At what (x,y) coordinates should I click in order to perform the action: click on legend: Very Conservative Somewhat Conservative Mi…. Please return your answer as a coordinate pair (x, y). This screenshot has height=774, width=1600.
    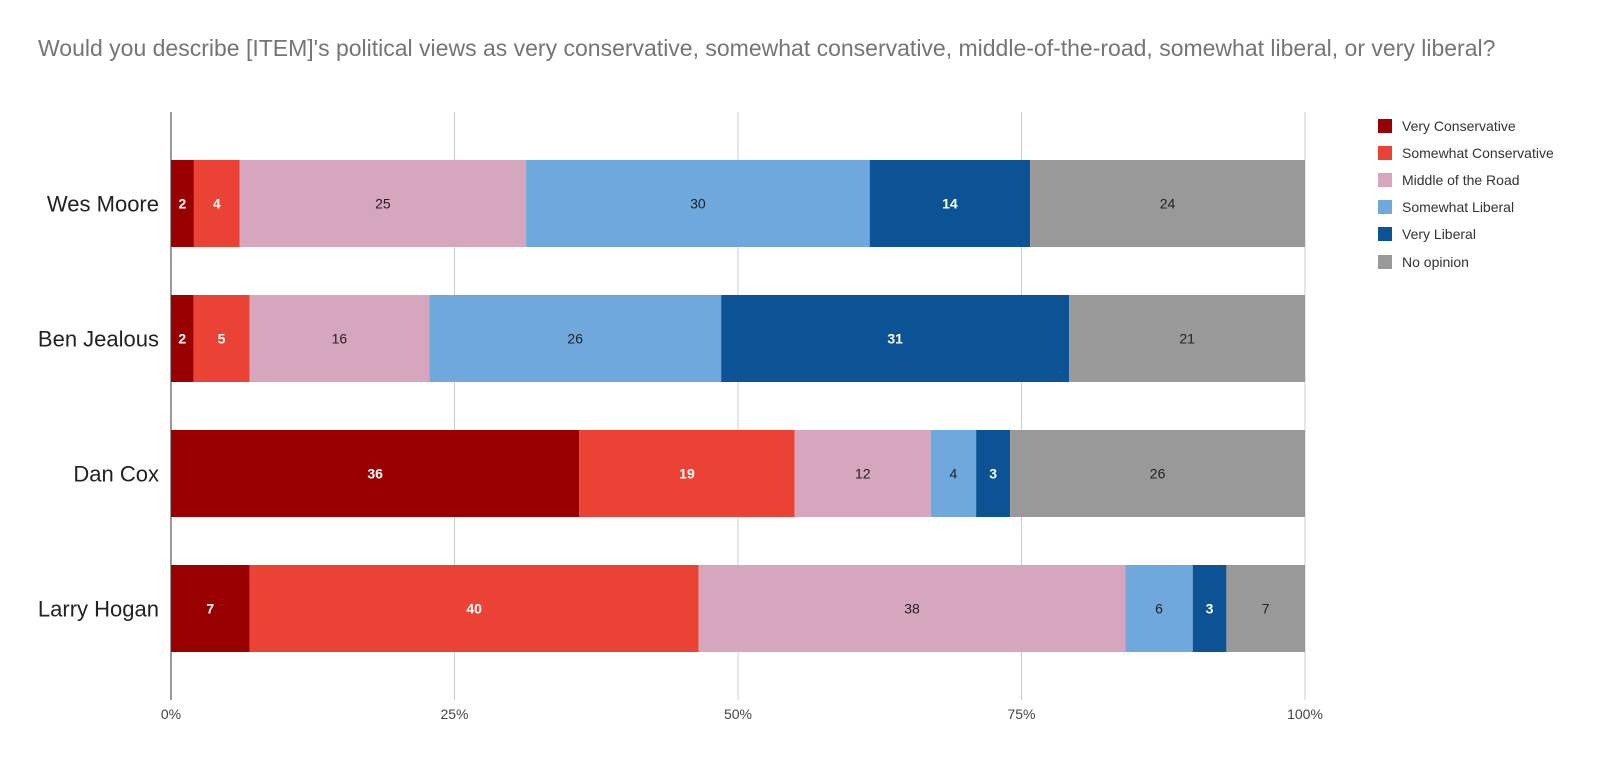
    Looking at the image, I should click on (1466, 193).